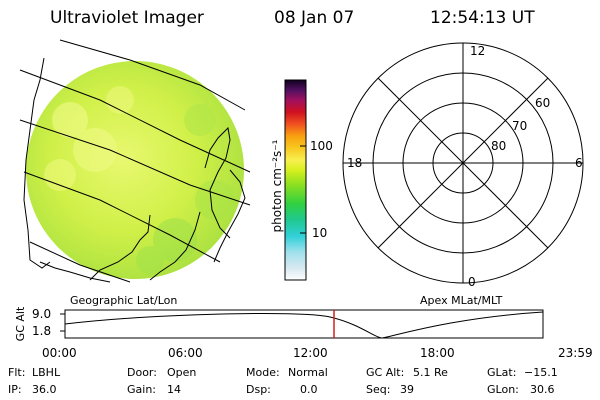  I want to click on door-label: Door:, so click(142, 372).